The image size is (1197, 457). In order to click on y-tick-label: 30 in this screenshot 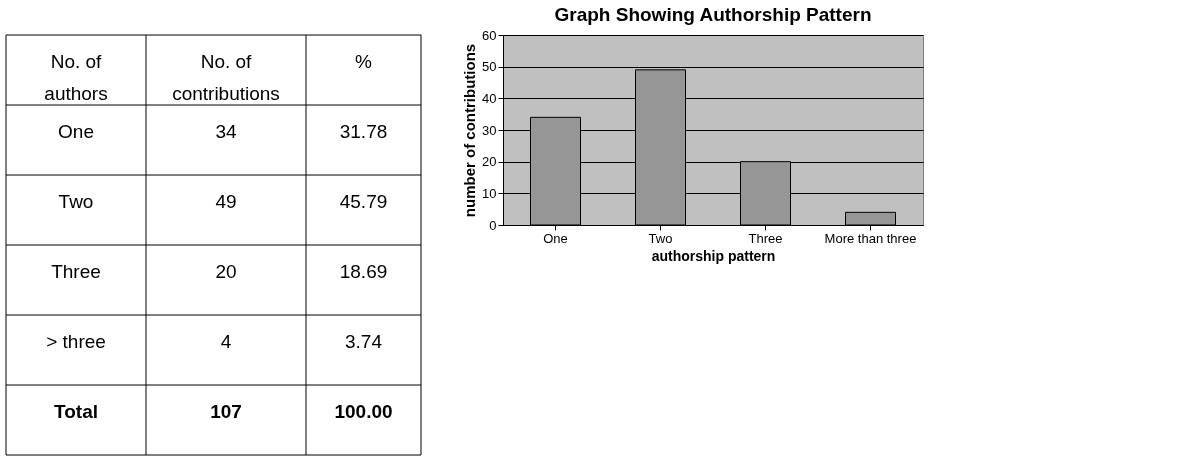, I will do `click(489, 130)`.